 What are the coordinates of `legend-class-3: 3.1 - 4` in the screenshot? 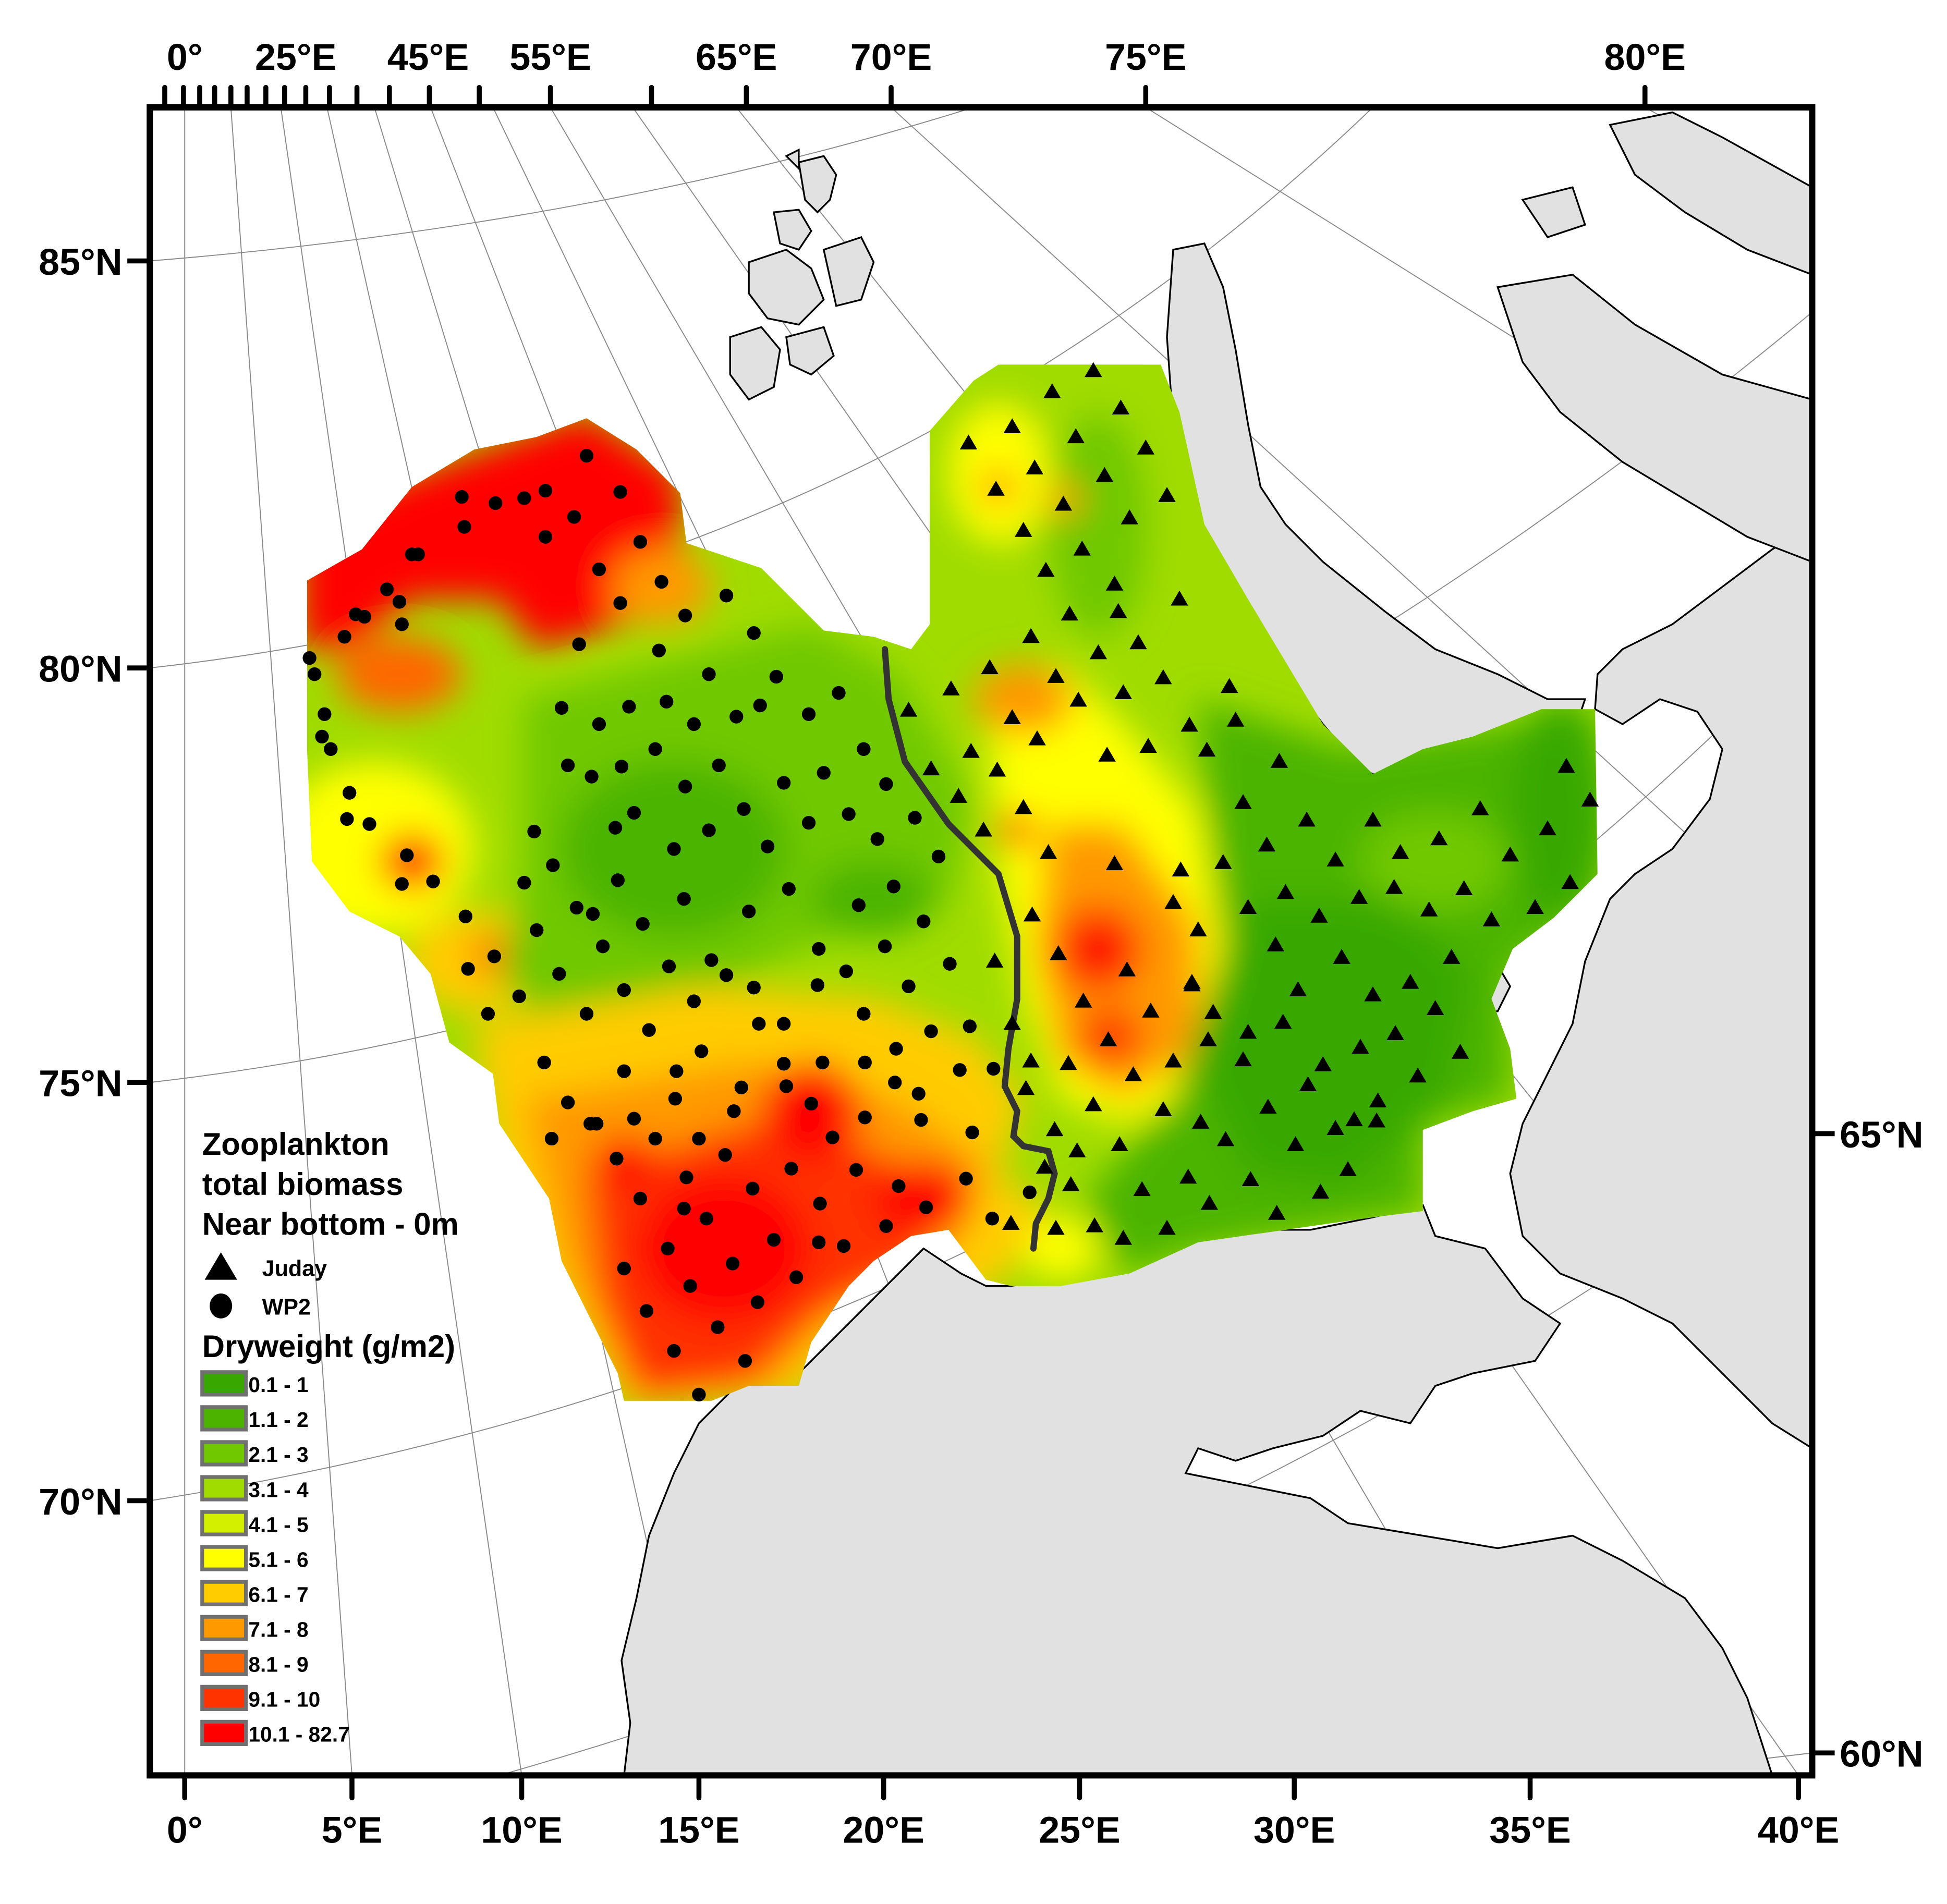 It's located at (255, 1488).